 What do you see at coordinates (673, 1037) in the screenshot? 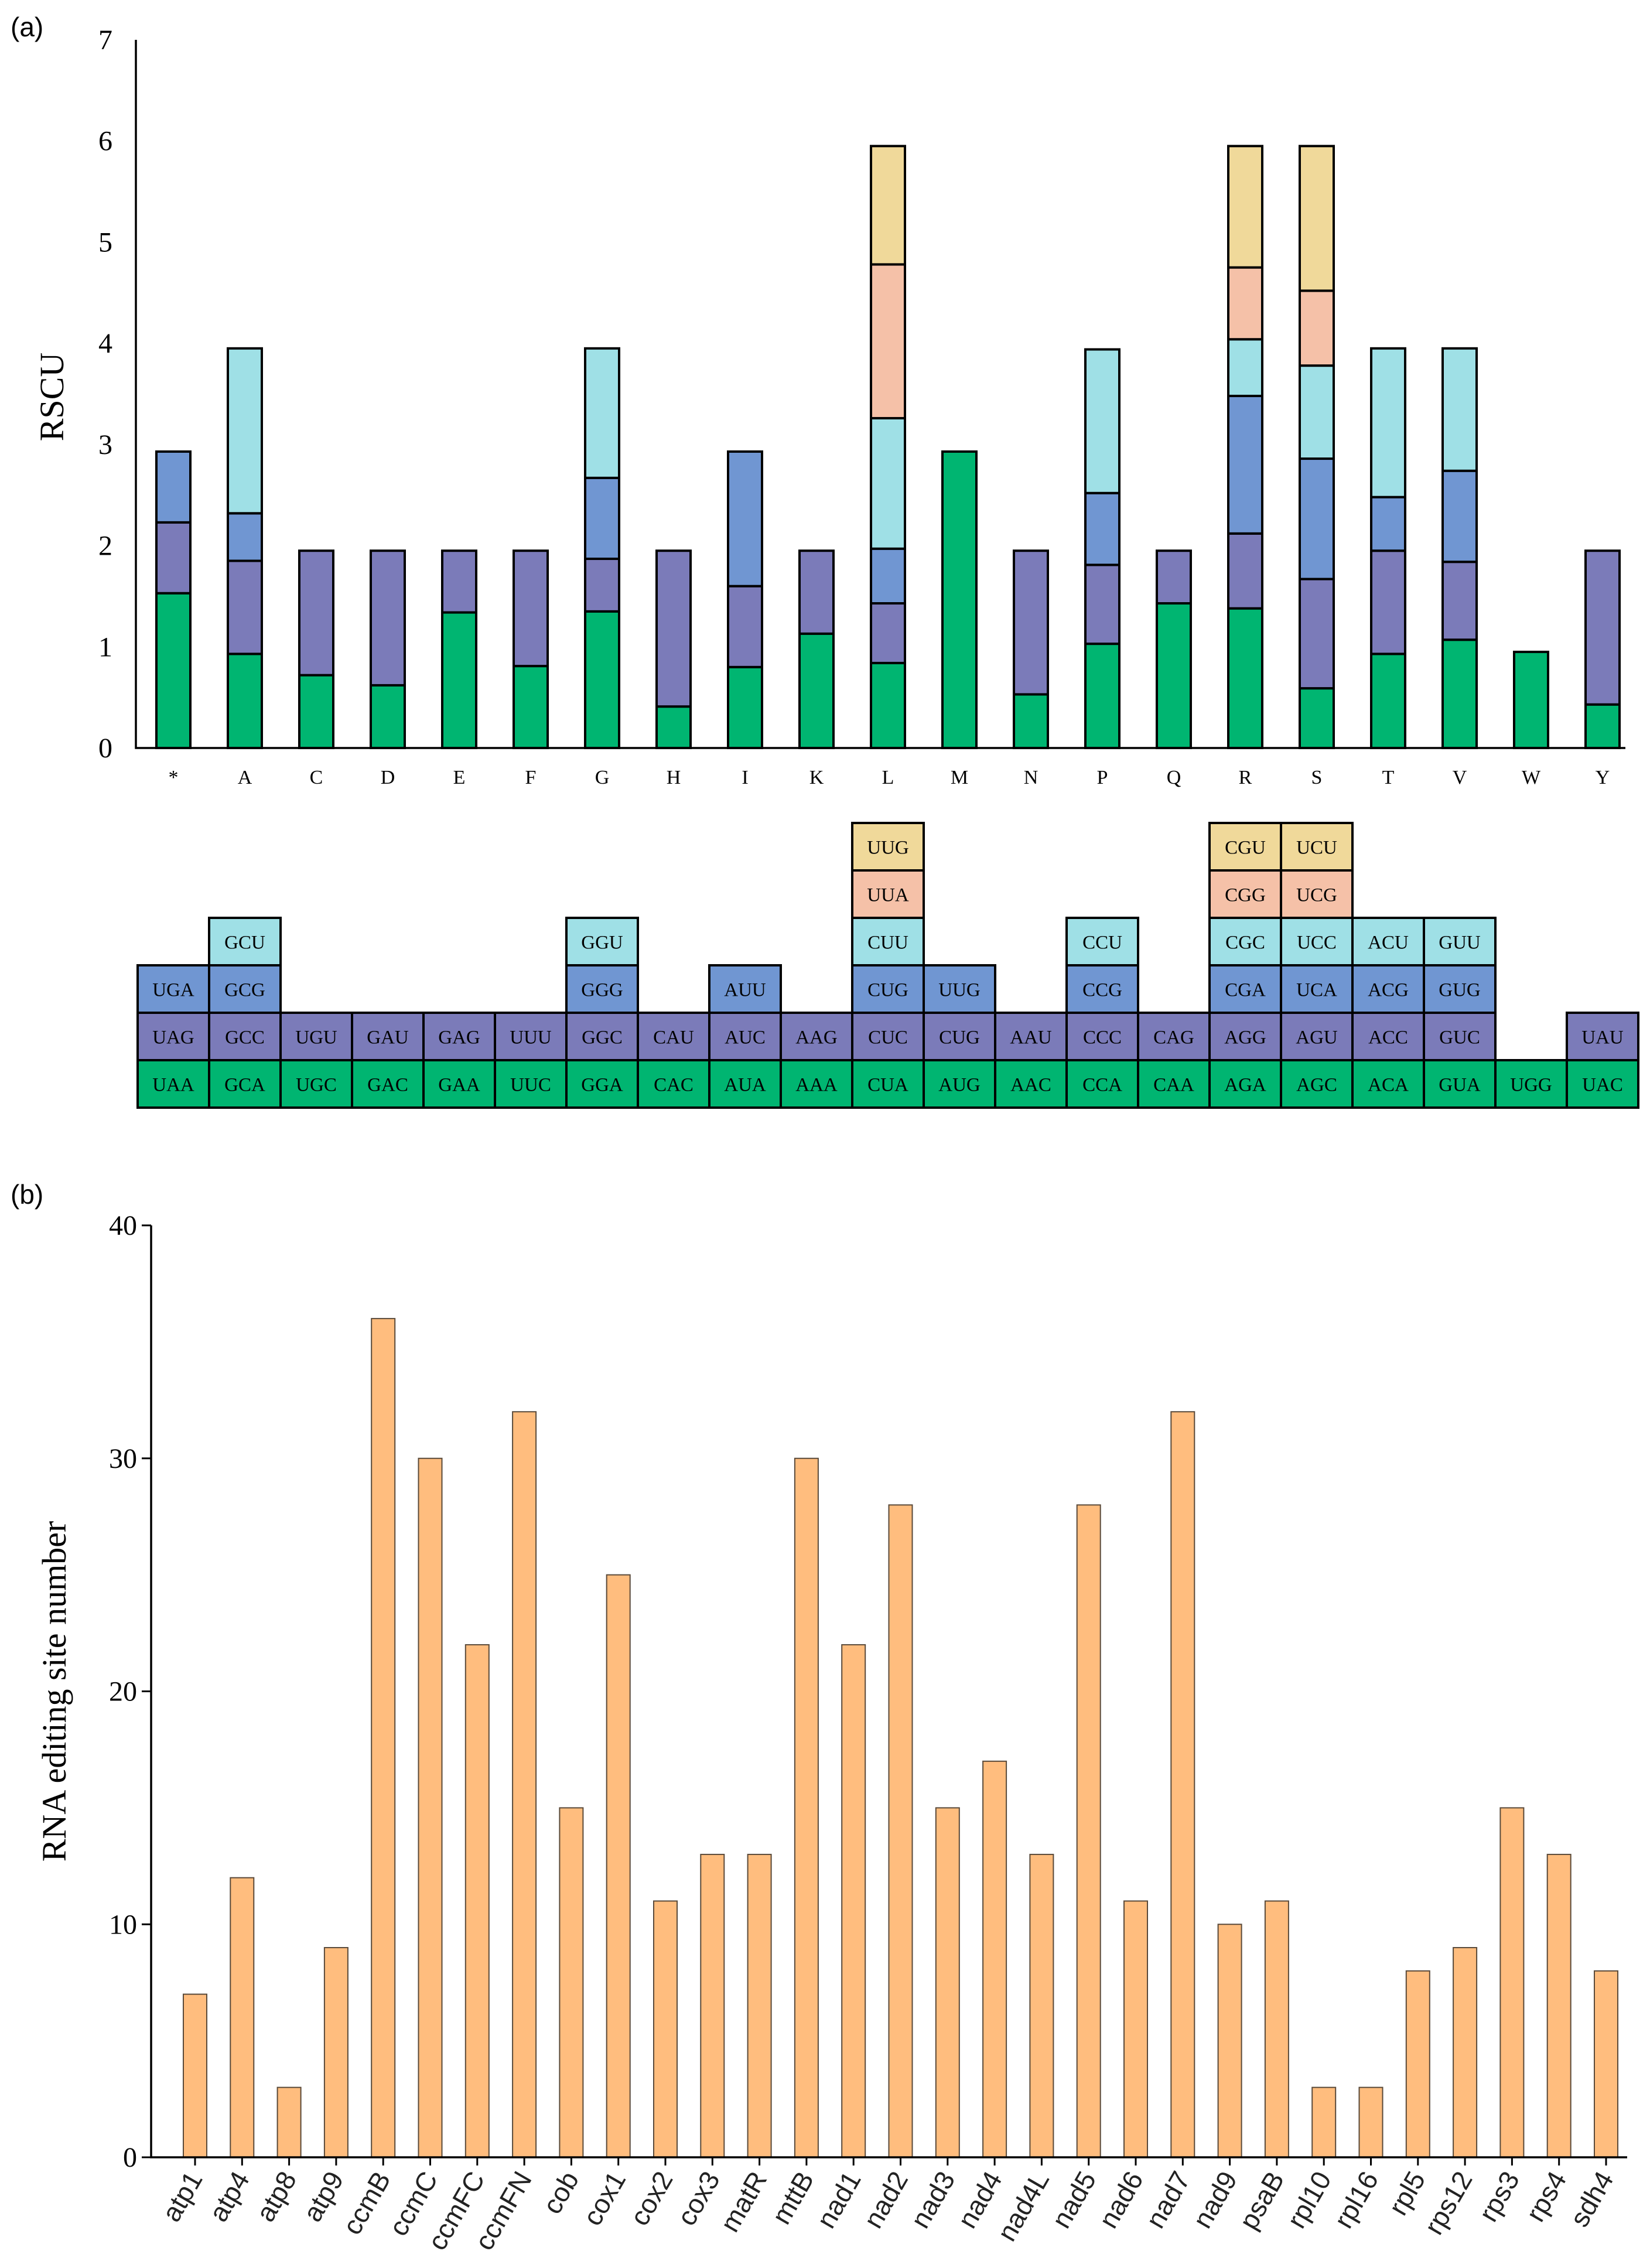
I see `codon-label: CAU` at bounding box center [673, 1037].